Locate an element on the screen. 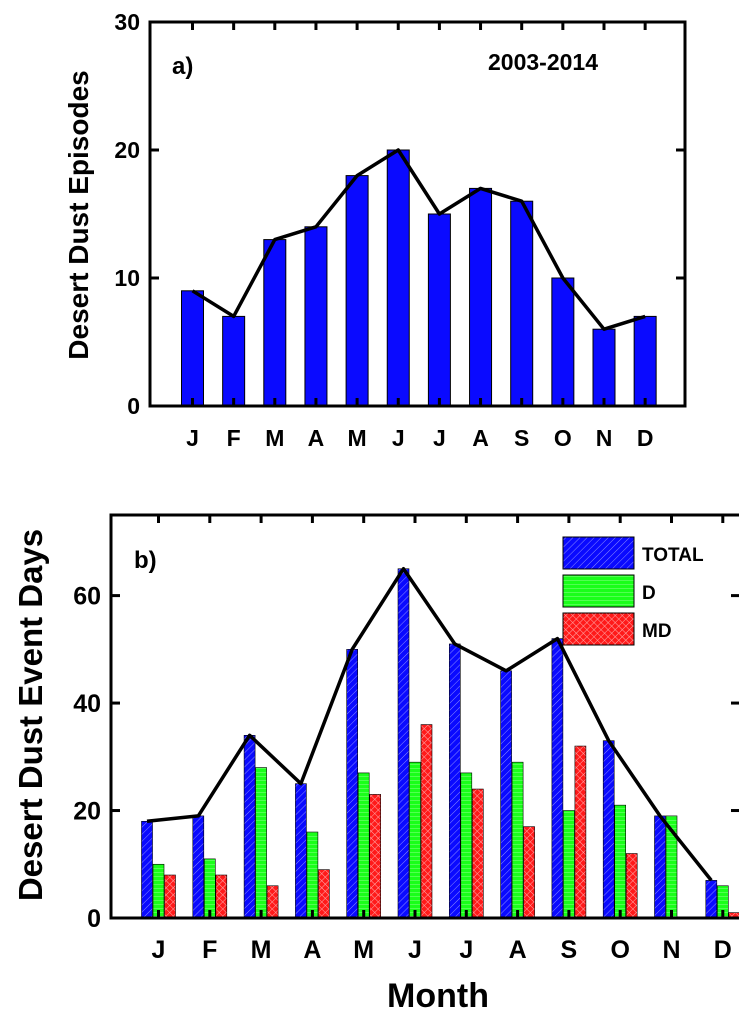  panel-a-y-tick-label: 0 is located at coordinates (133, 406).